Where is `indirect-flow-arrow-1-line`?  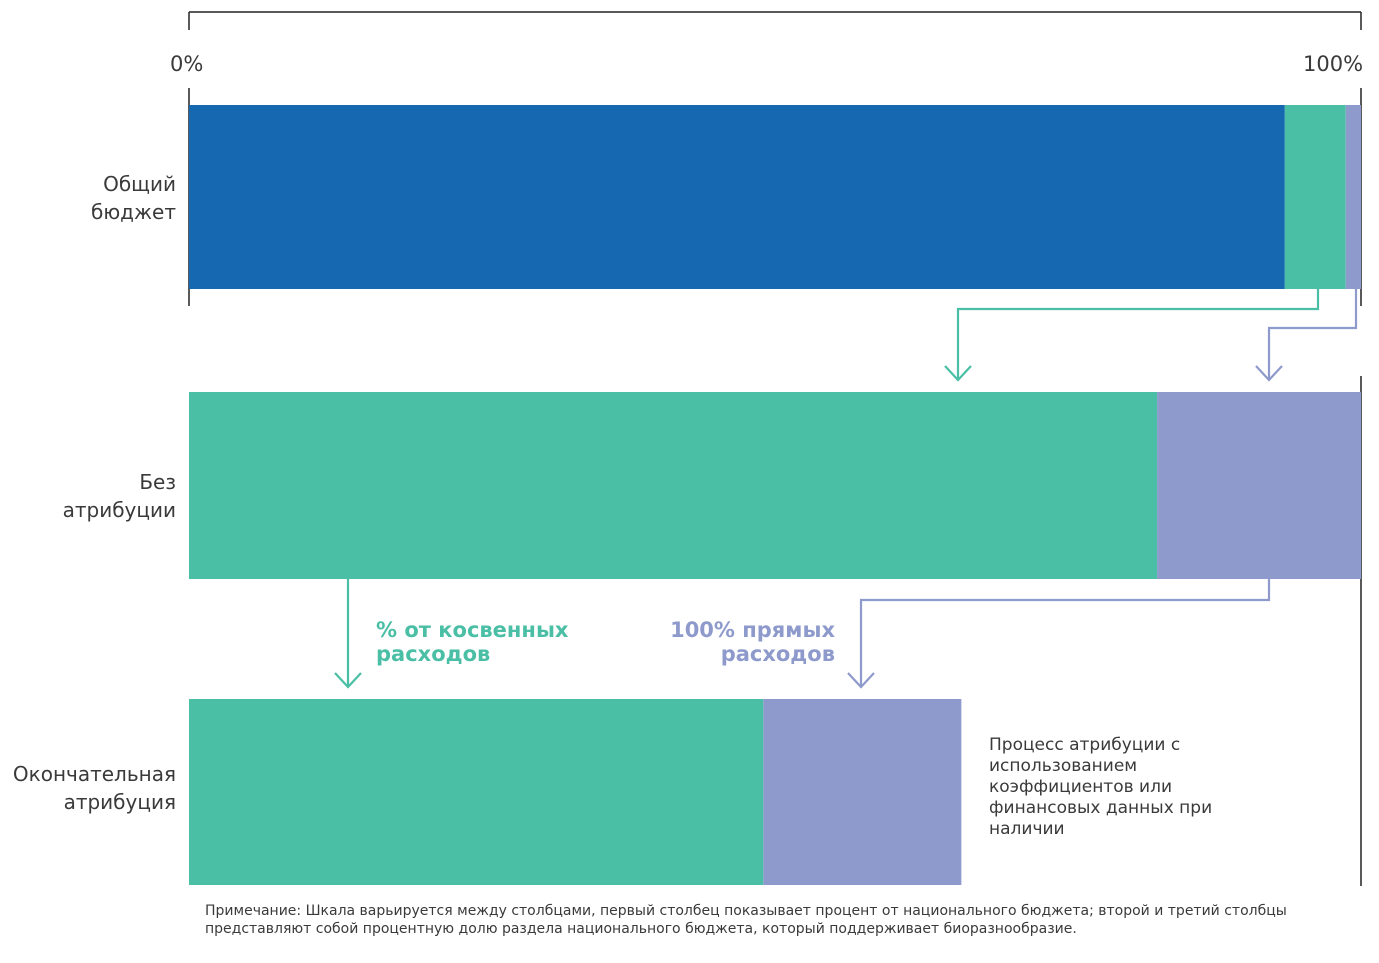
indirect-flow-arrow-1-line is located at coordinates (1138, 334).